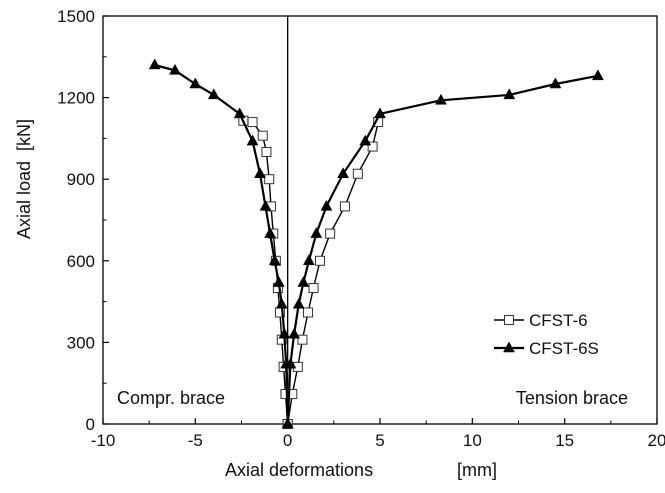 The image size is (665, 493). Describe the element at coordinates (195, 440) in the screenshot. I see `x-tick-label: -5` at that location.